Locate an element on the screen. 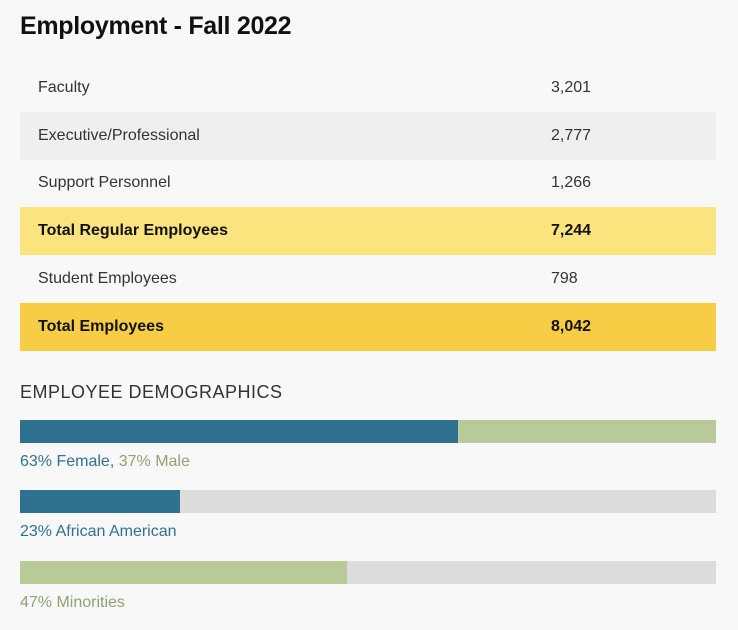  african-american-bar is located at coordinates (368, 501).